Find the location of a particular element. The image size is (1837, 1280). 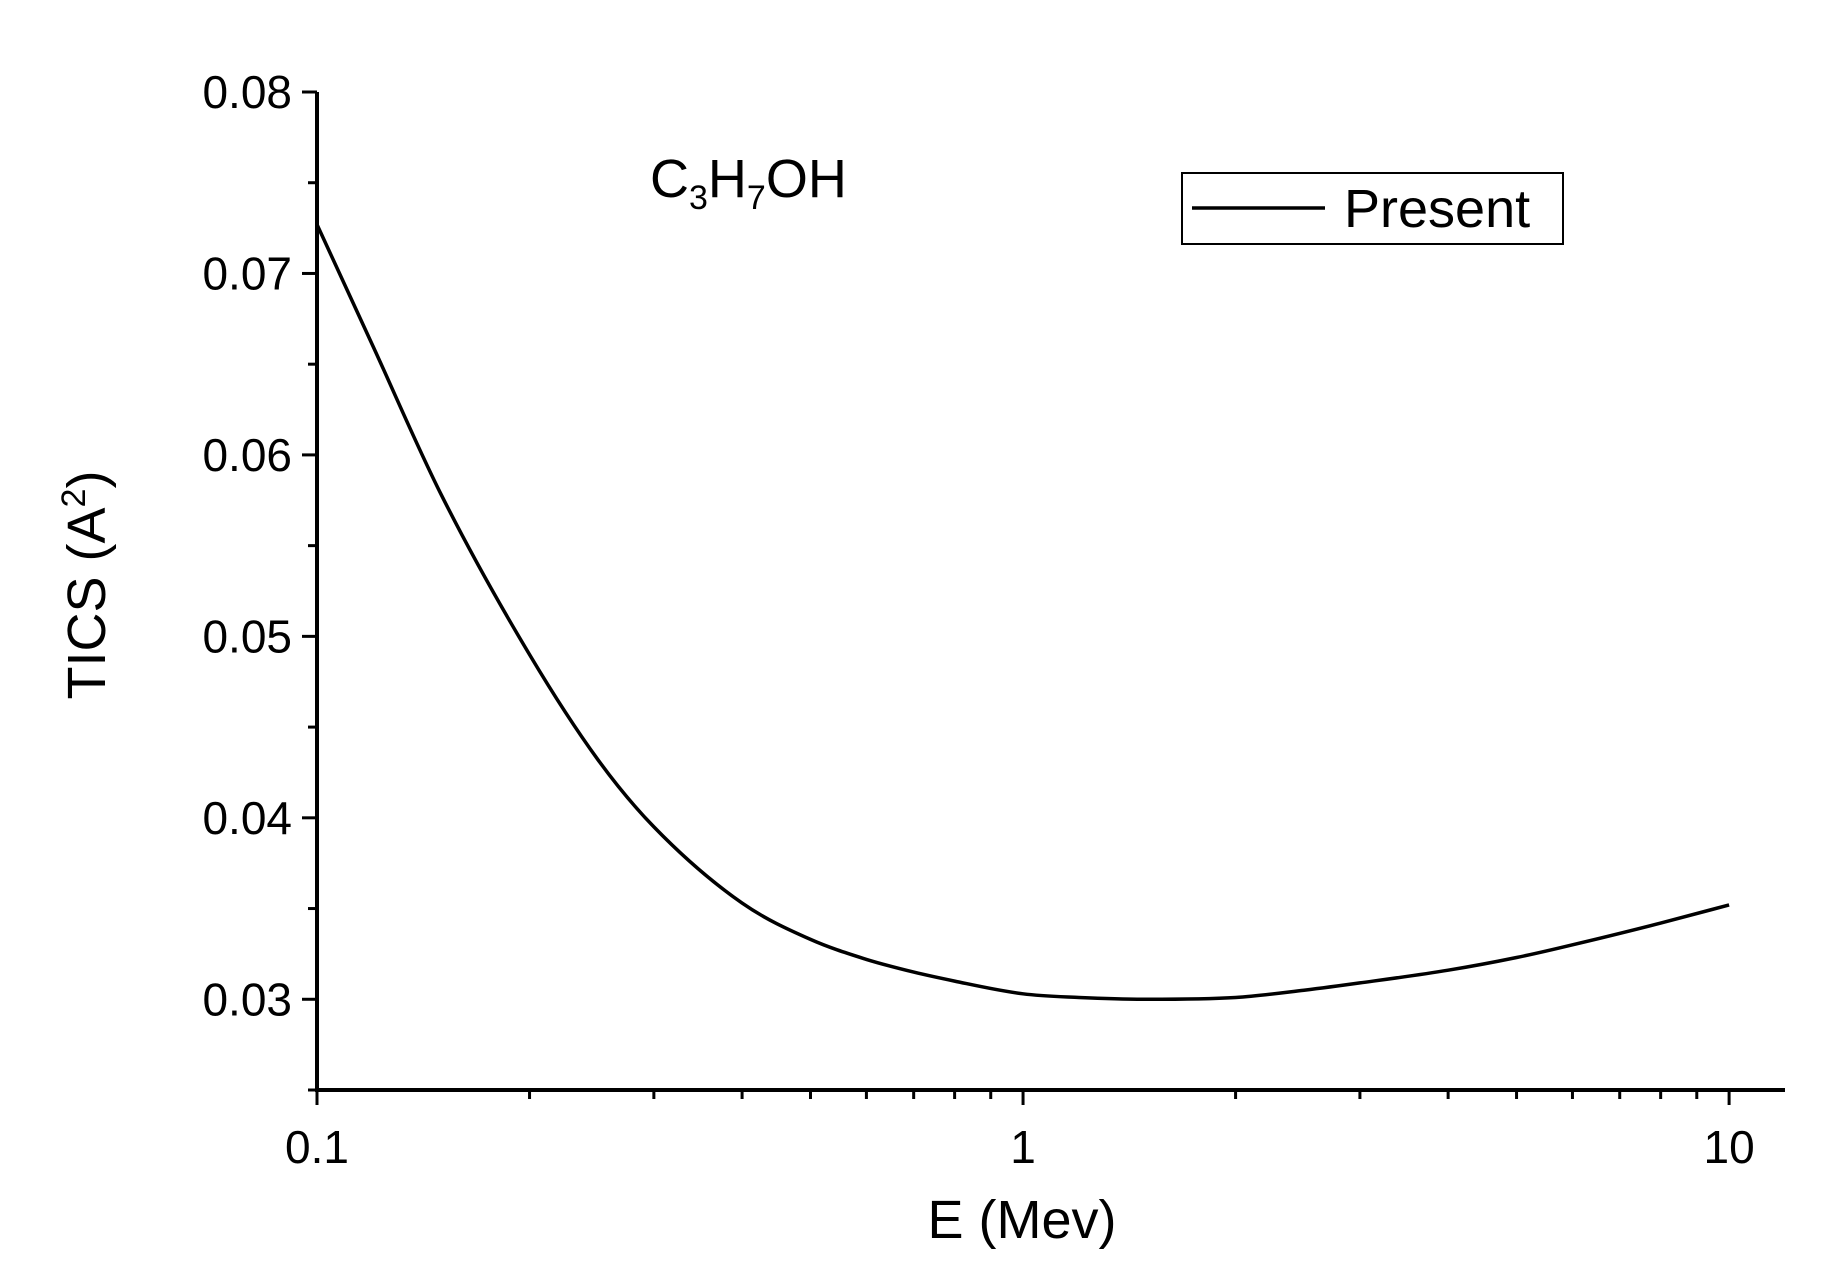

y-axis-title: TICS (A2) is located at coordinates (86, 585).